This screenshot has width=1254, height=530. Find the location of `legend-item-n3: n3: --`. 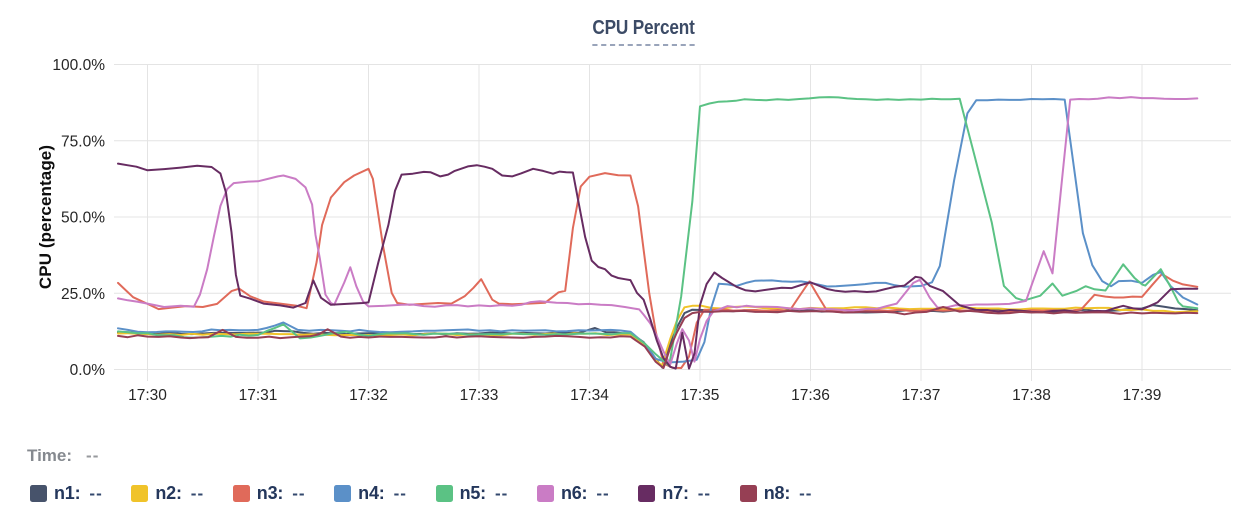

legend-item-n3: n3: -- is located at coordinates (283, 493).